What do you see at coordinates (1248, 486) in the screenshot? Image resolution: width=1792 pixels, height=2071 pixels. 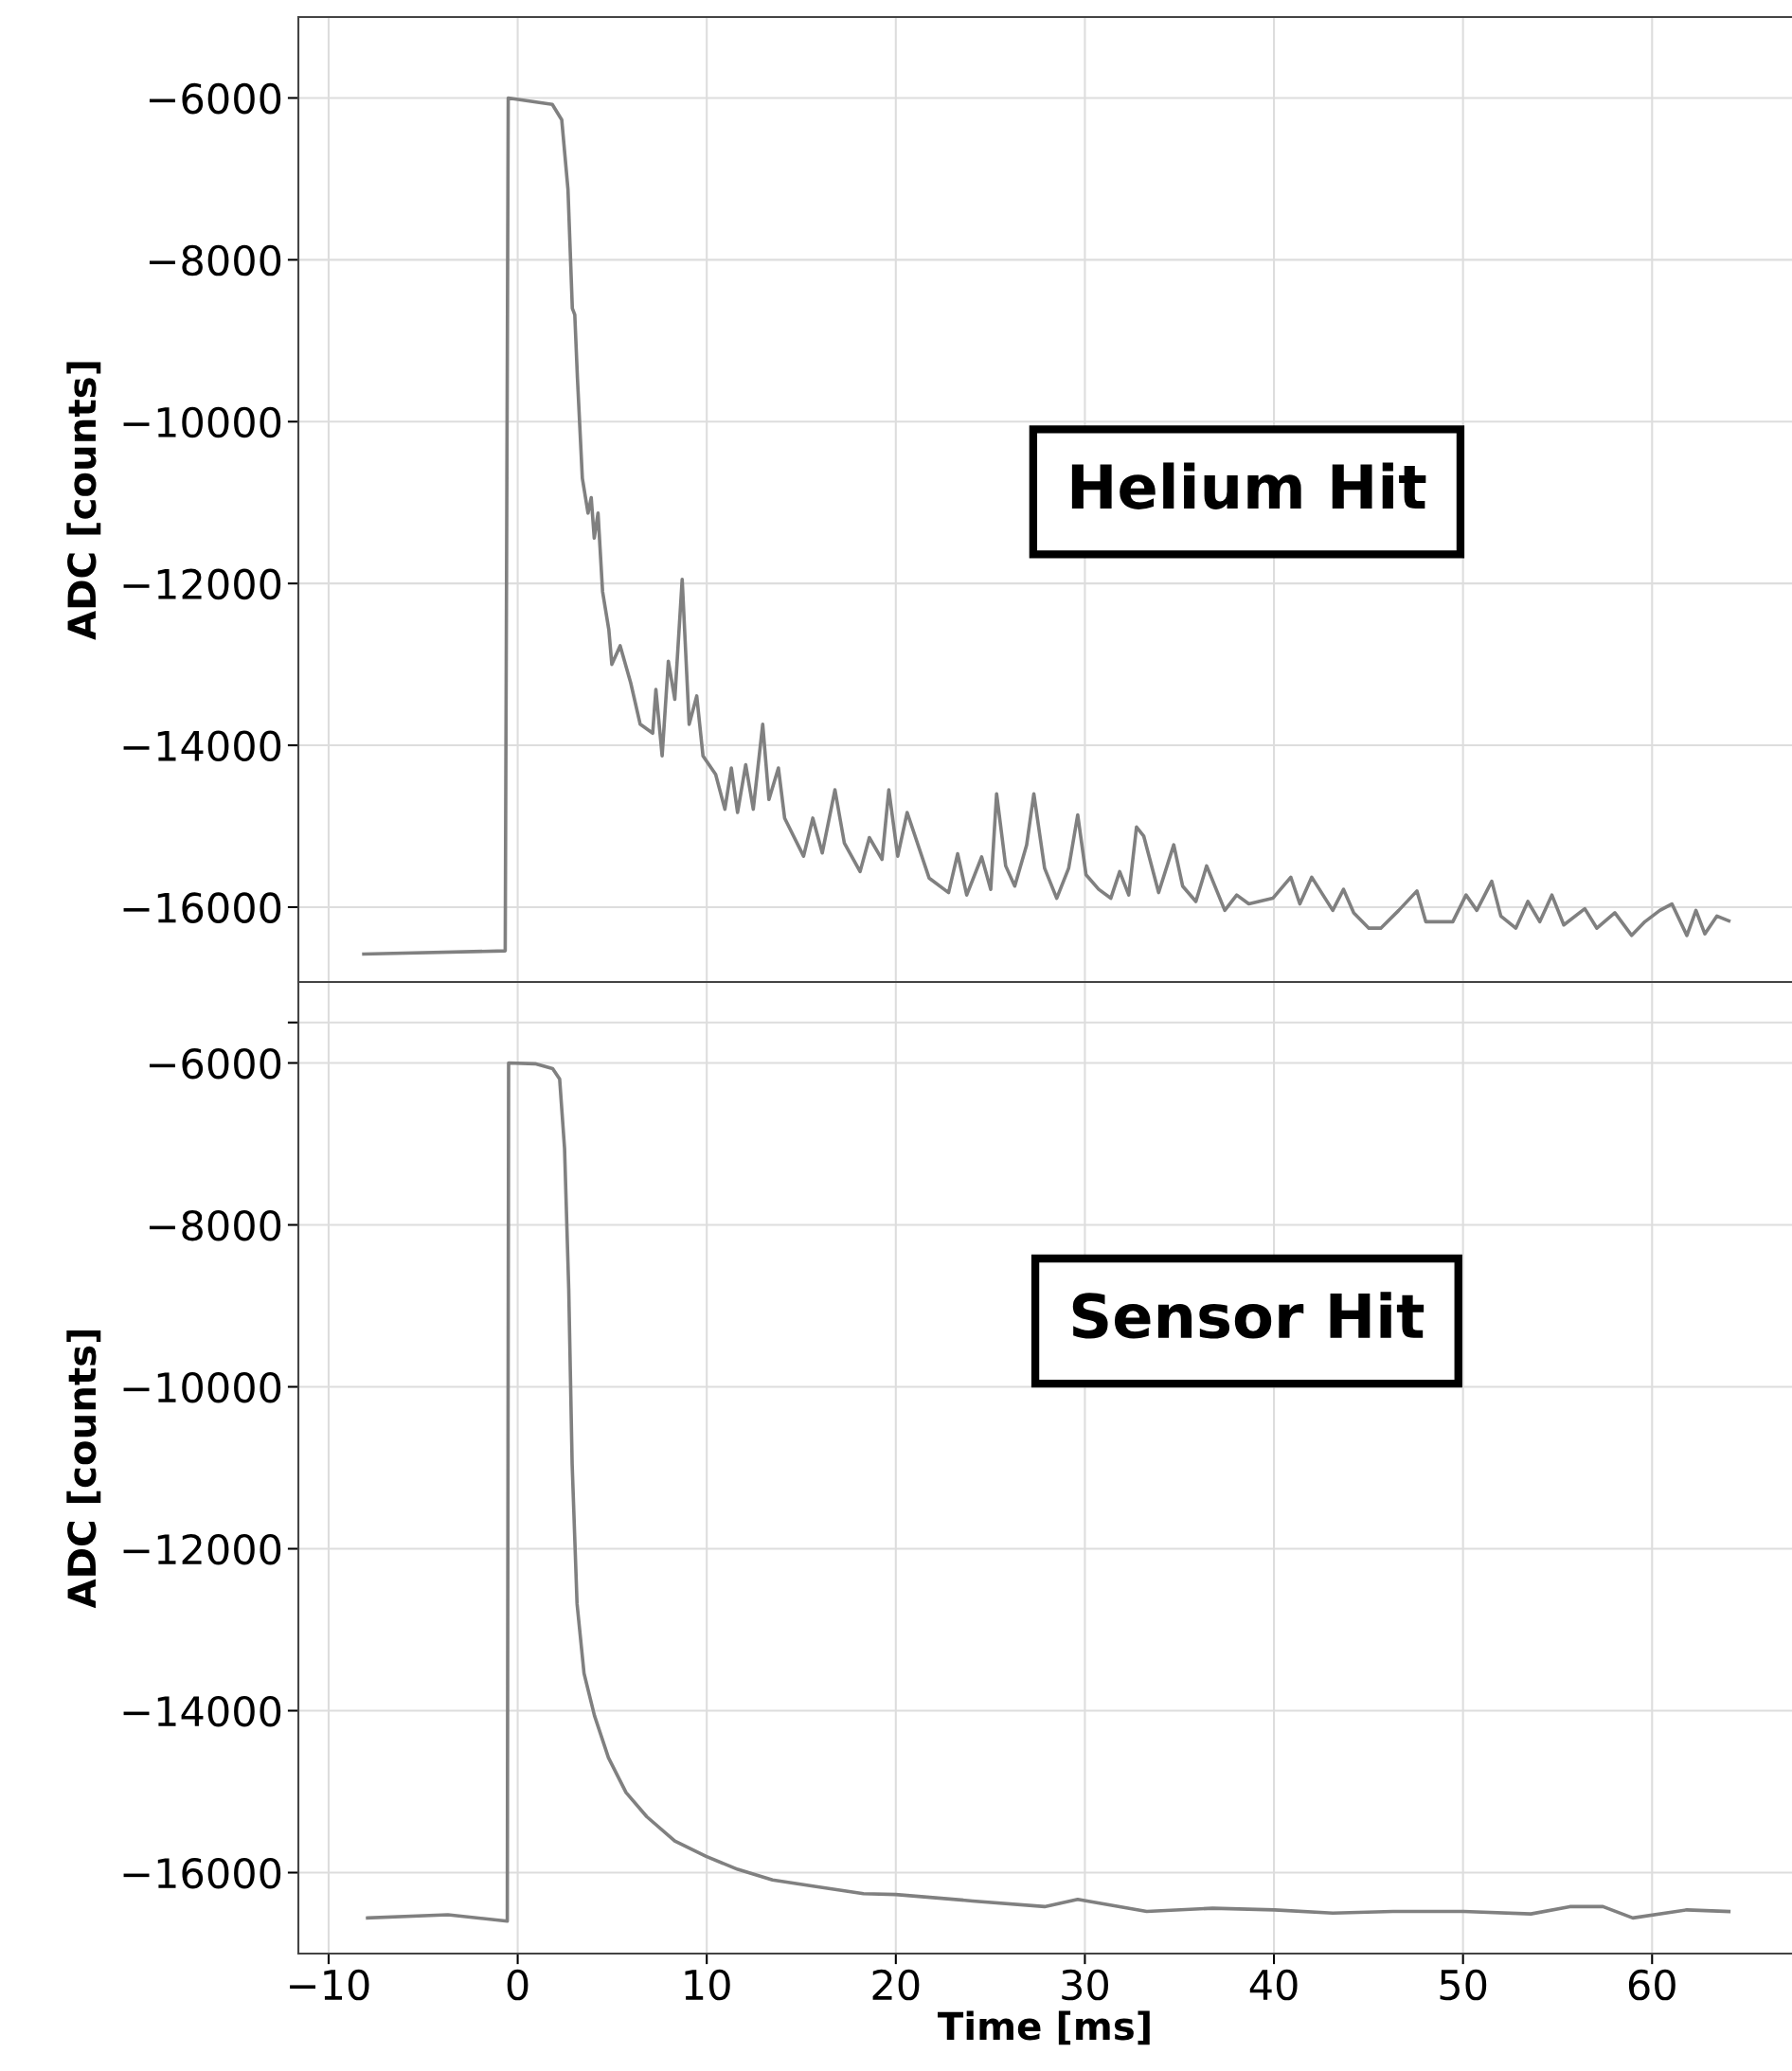 I see `annotation: Helium Hit` at bounding box center [1248, 486].